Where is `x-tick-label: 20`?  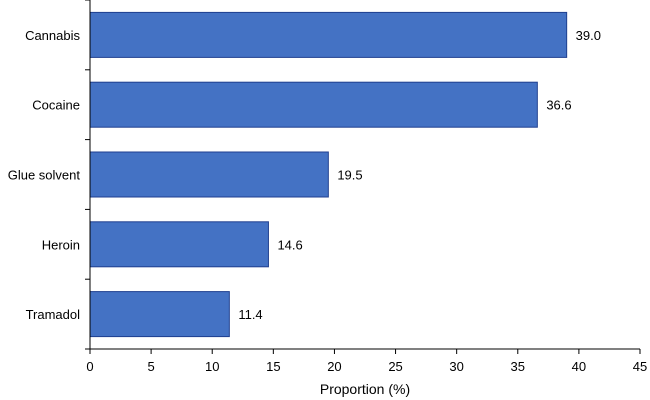 x-tick-label: 20 is located at coordinates (334, 366).